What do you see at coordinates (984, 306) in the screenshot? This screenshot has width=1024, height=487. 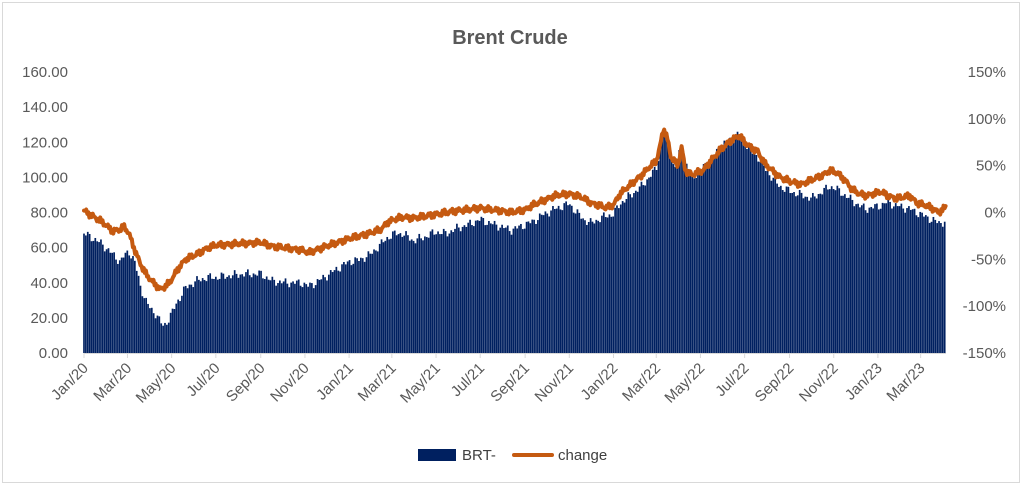 I see `right-tick-label: -100%` at bounding box center [984, 306].